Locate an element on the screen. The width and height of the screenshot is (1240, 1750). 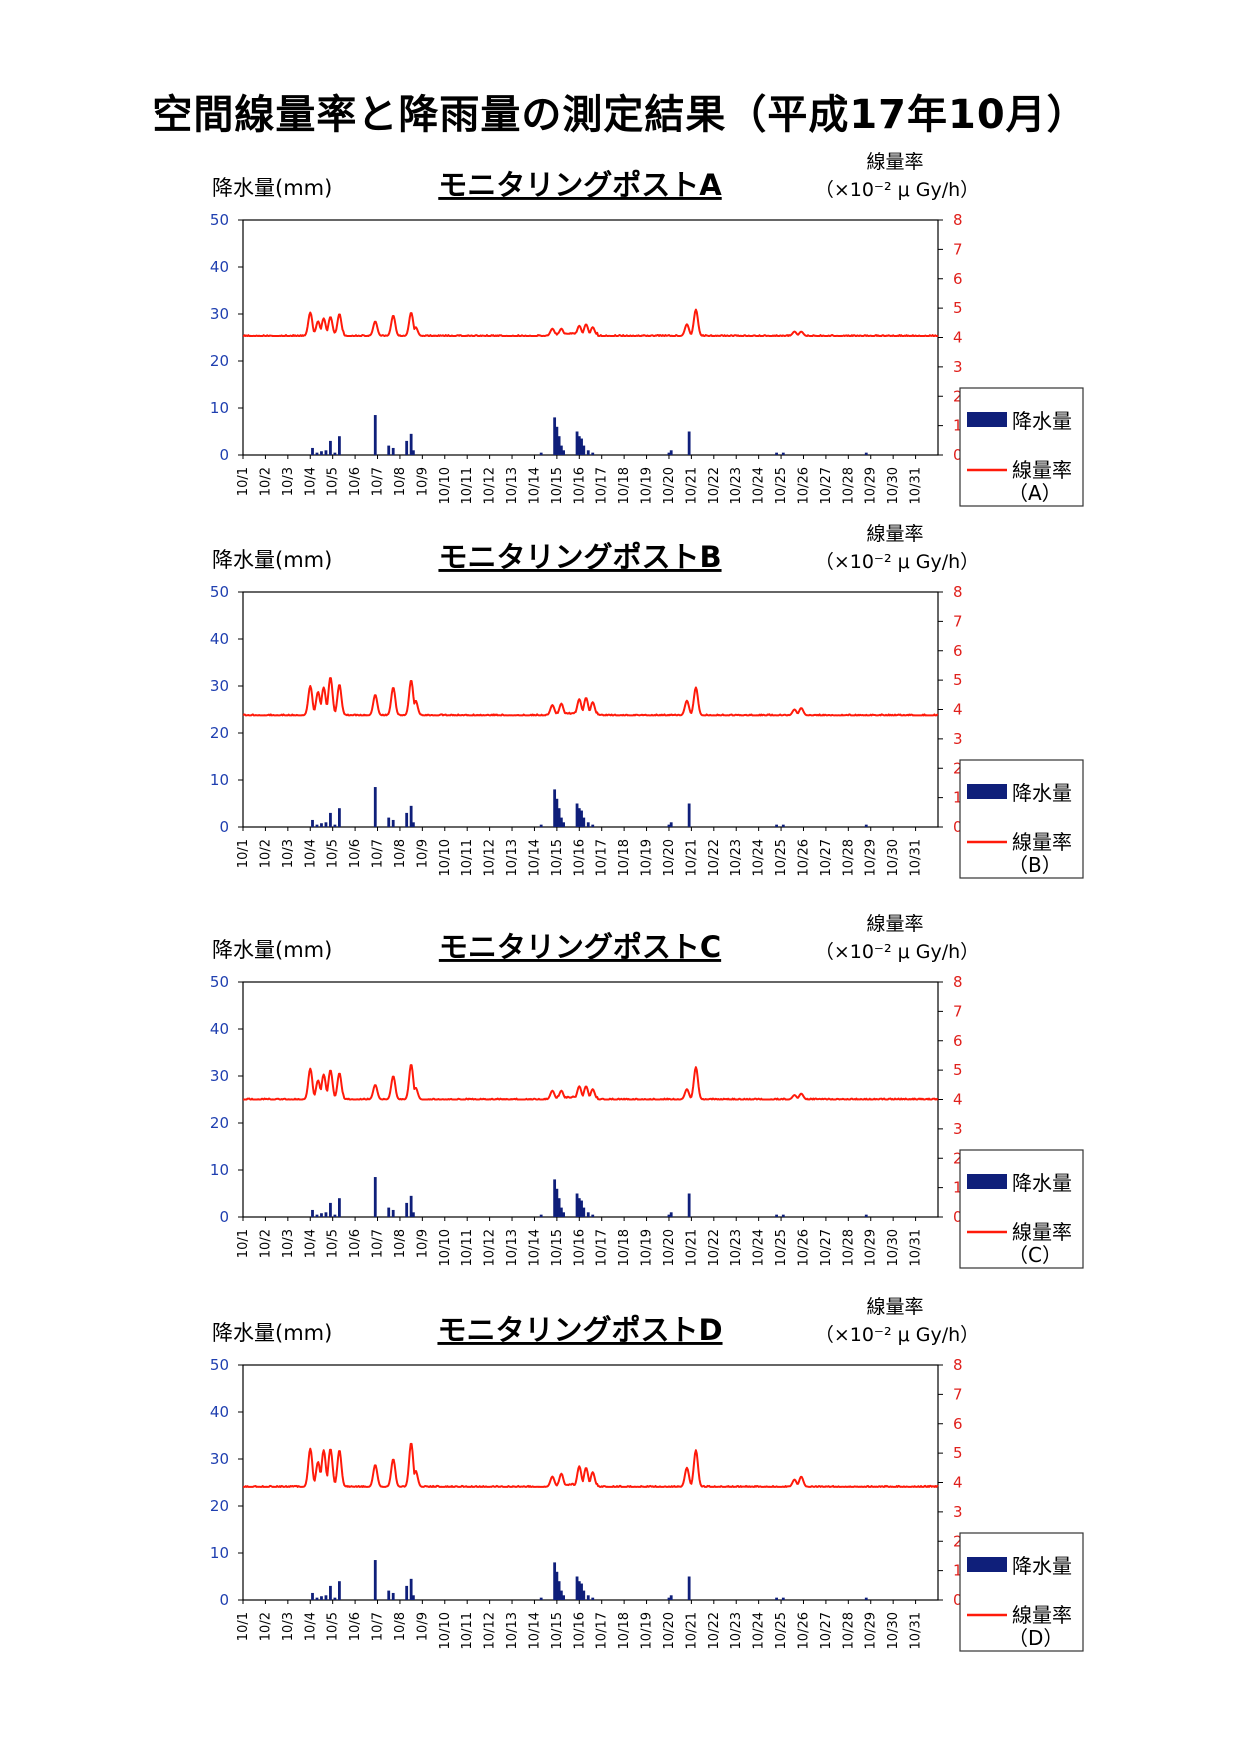
right-axis-unit: （×10⁻² μ Gy/h） is located at coordinates (897, 952).